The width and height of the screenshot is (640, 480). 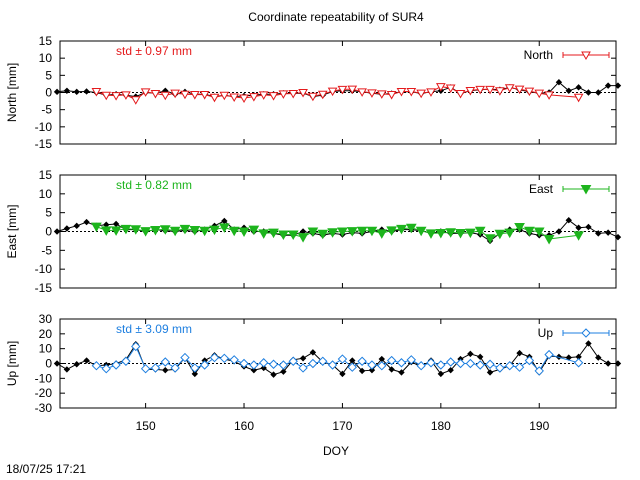 I want to click on x-tick-label: 170, so click(x=342, y=426).